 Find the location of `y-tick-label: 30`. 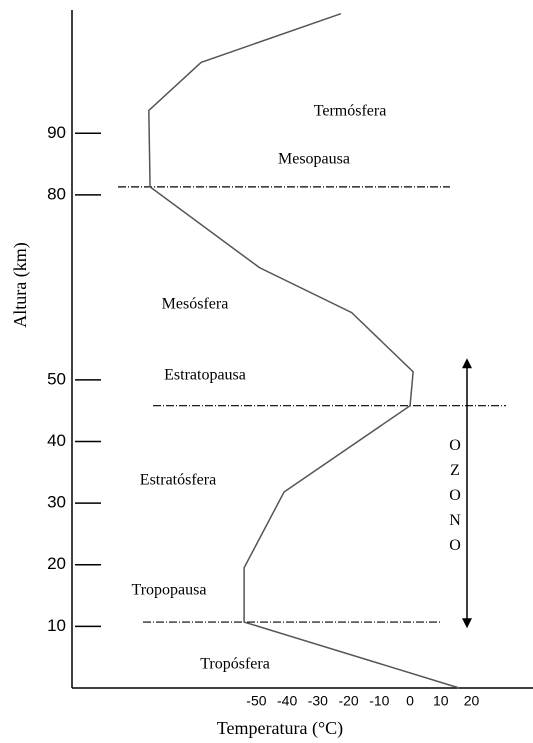

y-tick-label: 30 is located at coordinates (56, 502).